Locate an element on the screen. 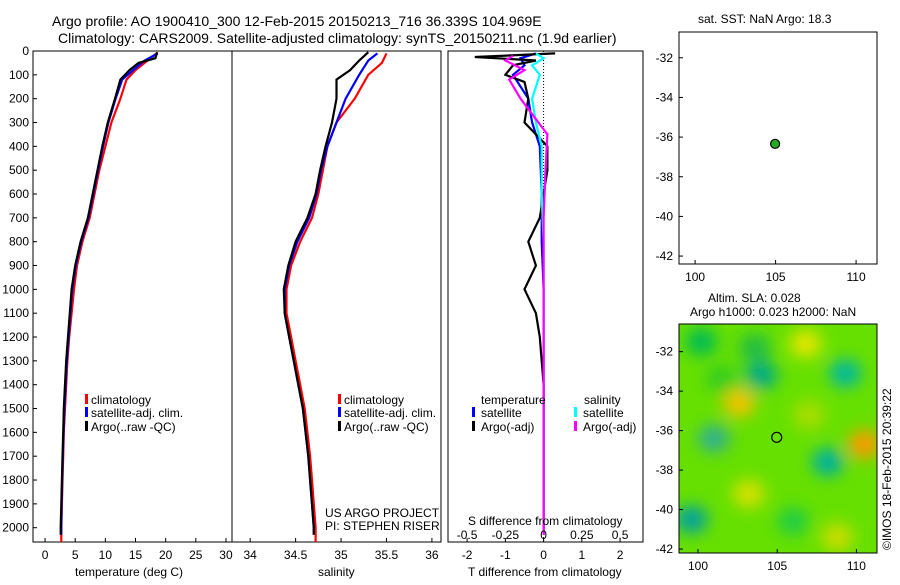 The width and height of the screenshot is (900, 585). x-tick-label: 10 is located at coordinates (106, 555).